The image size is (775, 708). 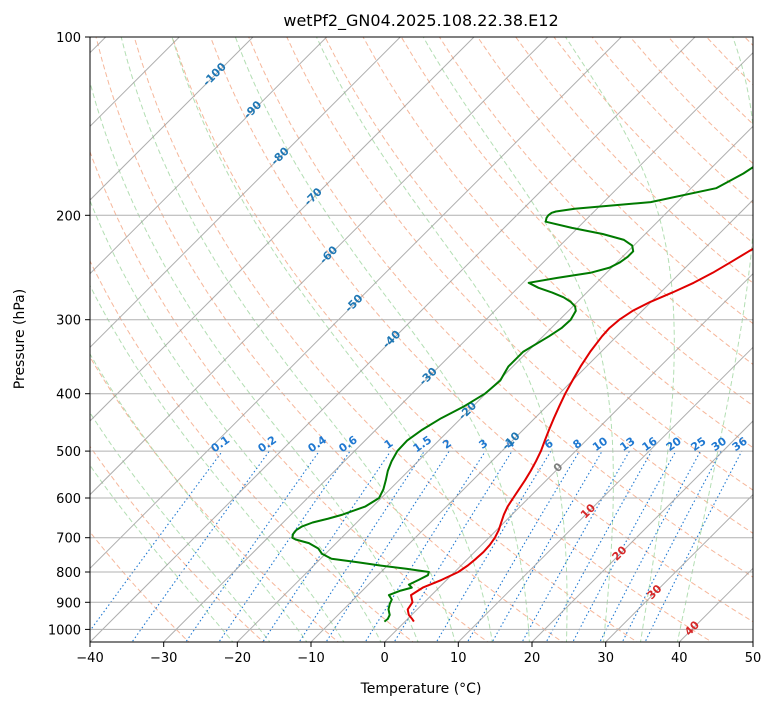 I want to click on x-tick-label: 40, so click(x=679, y=658).